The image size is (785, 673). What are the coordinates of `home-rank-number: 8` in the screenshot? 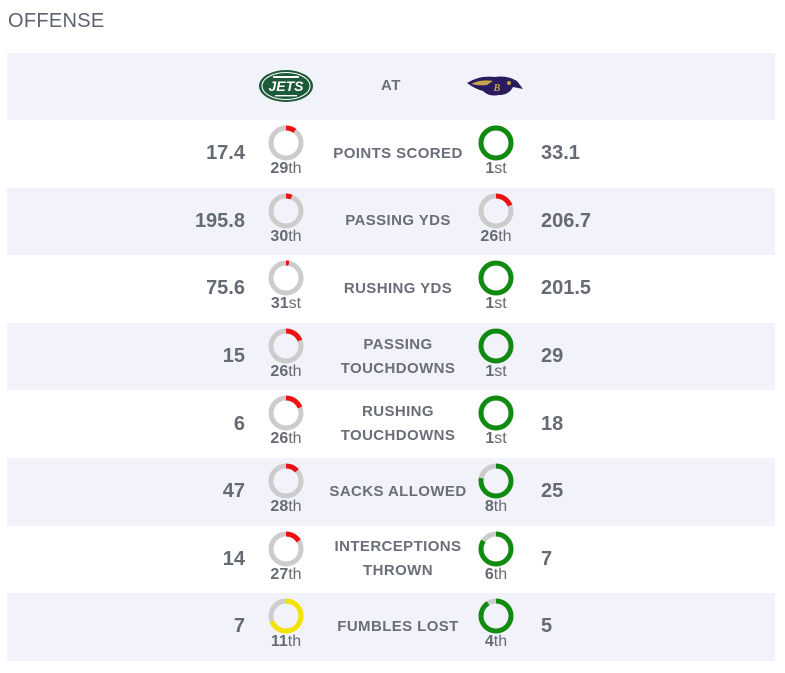 It's located at (489, 506).